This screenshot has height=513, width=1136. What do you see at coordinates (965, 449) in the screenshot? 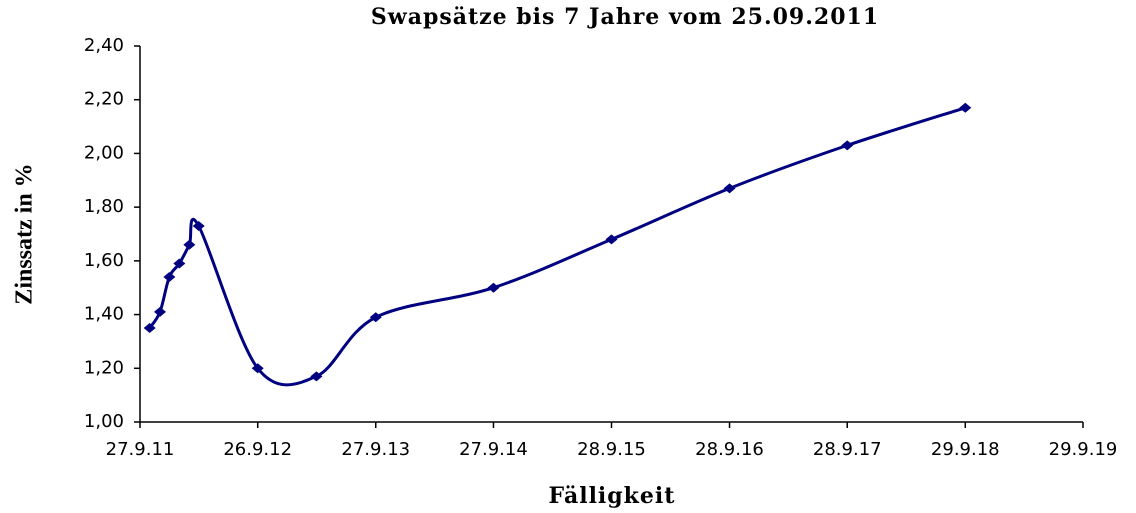
I see `x-tick-label: 29.9.18` at bounding box center [965, 449].